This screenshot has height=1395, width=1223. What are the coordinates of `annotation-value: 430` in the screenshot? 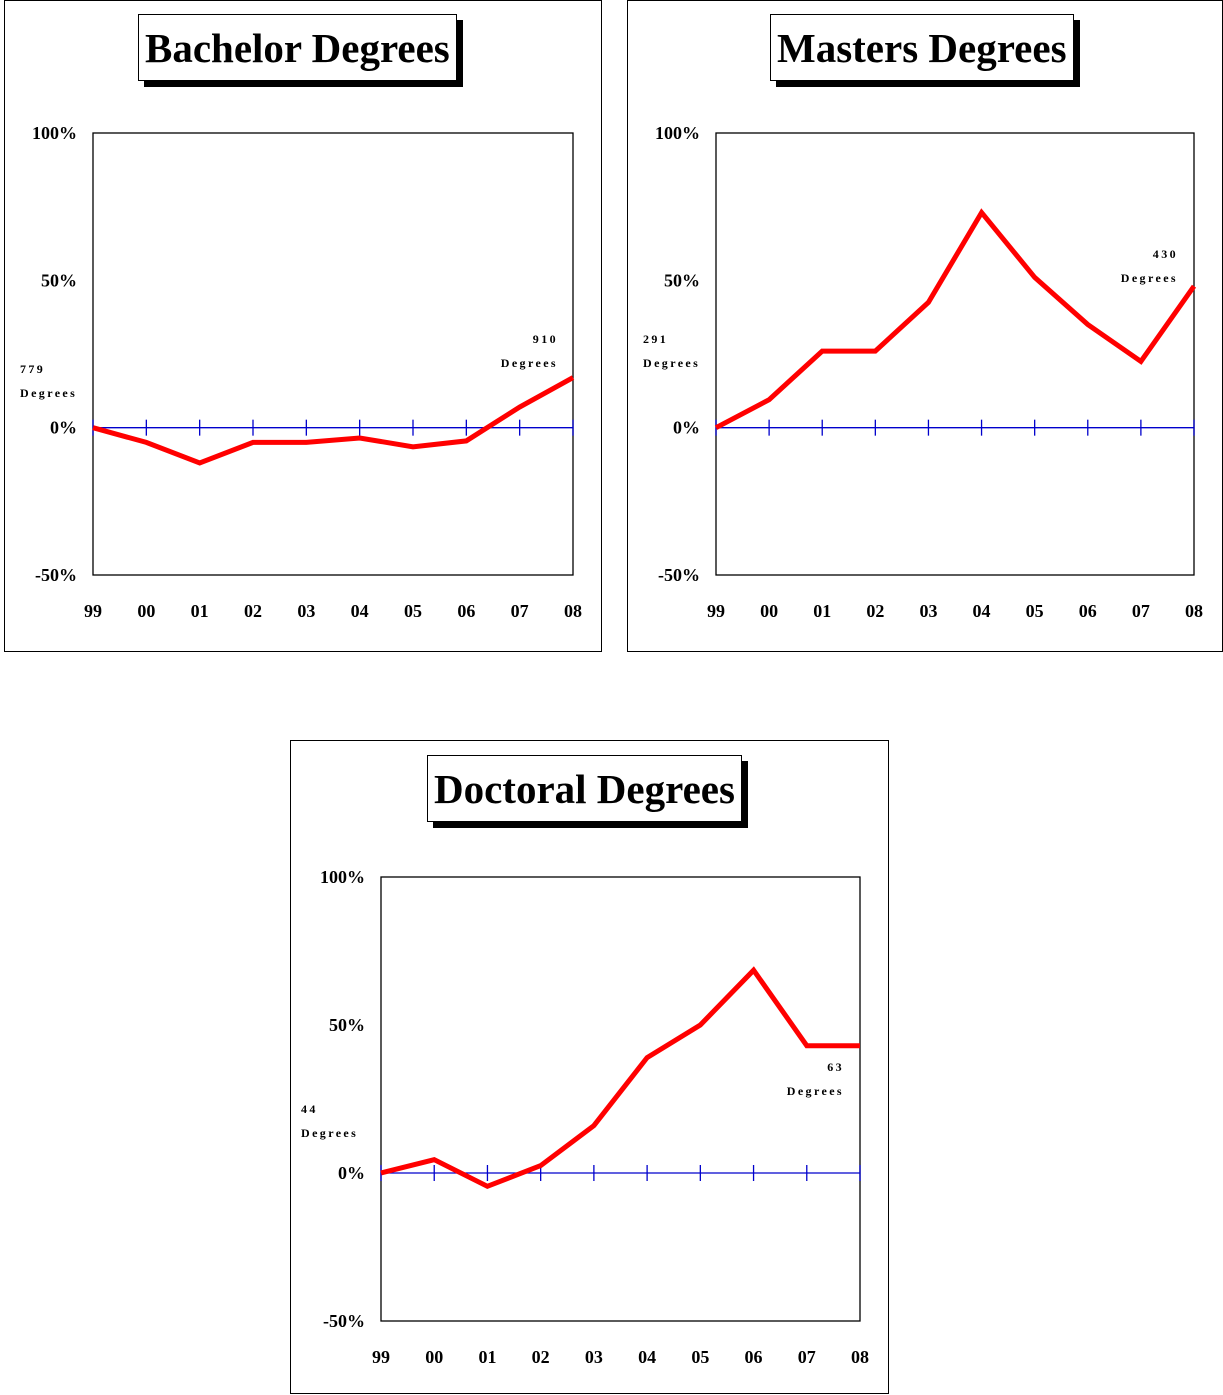 It's located at (1165, 254).